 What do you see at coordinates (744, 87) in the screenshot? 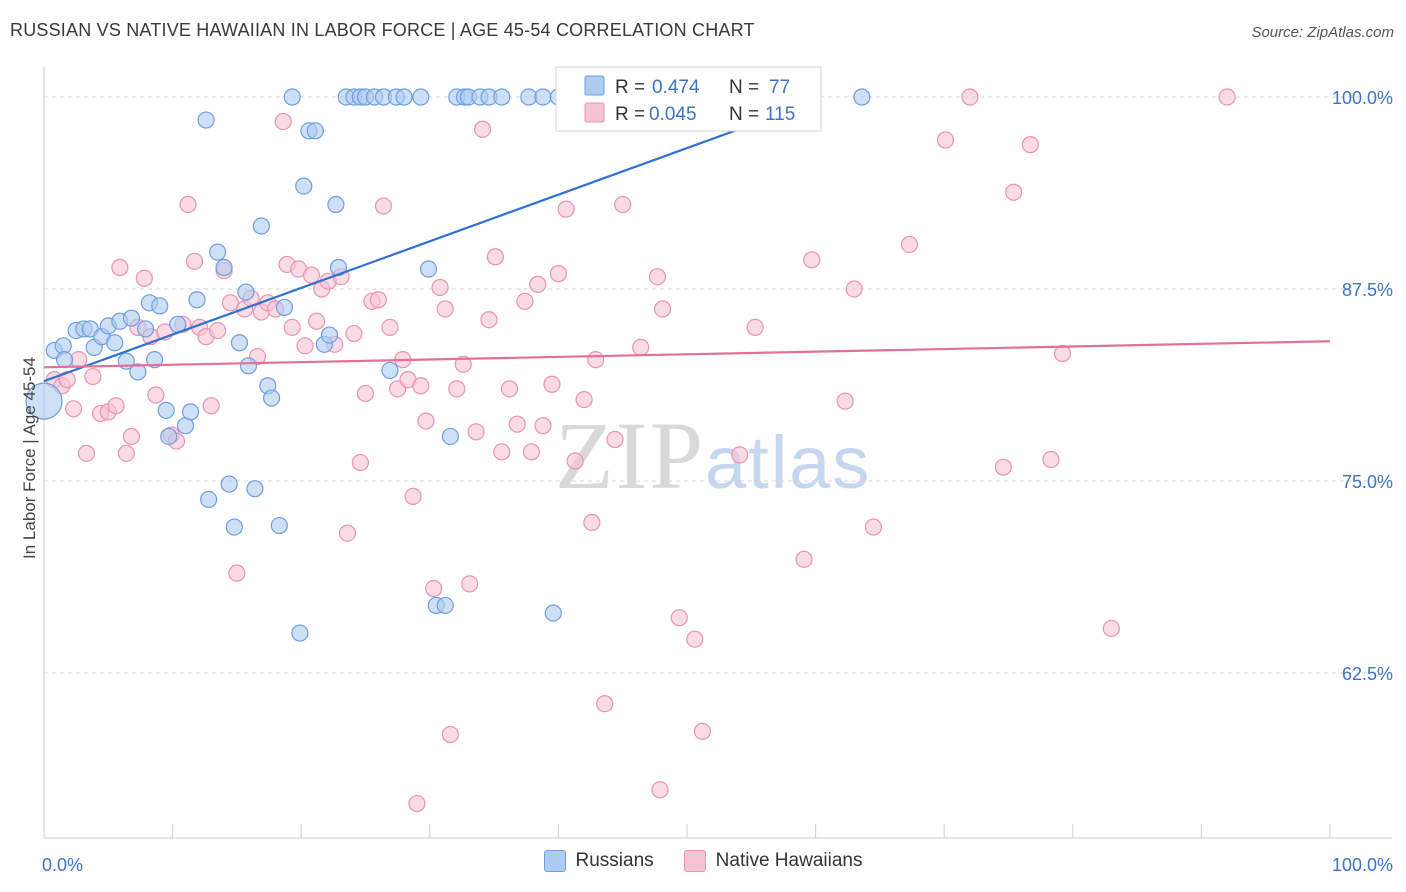
I see `russians-n-label: N =` at bounding box center [744, 87].